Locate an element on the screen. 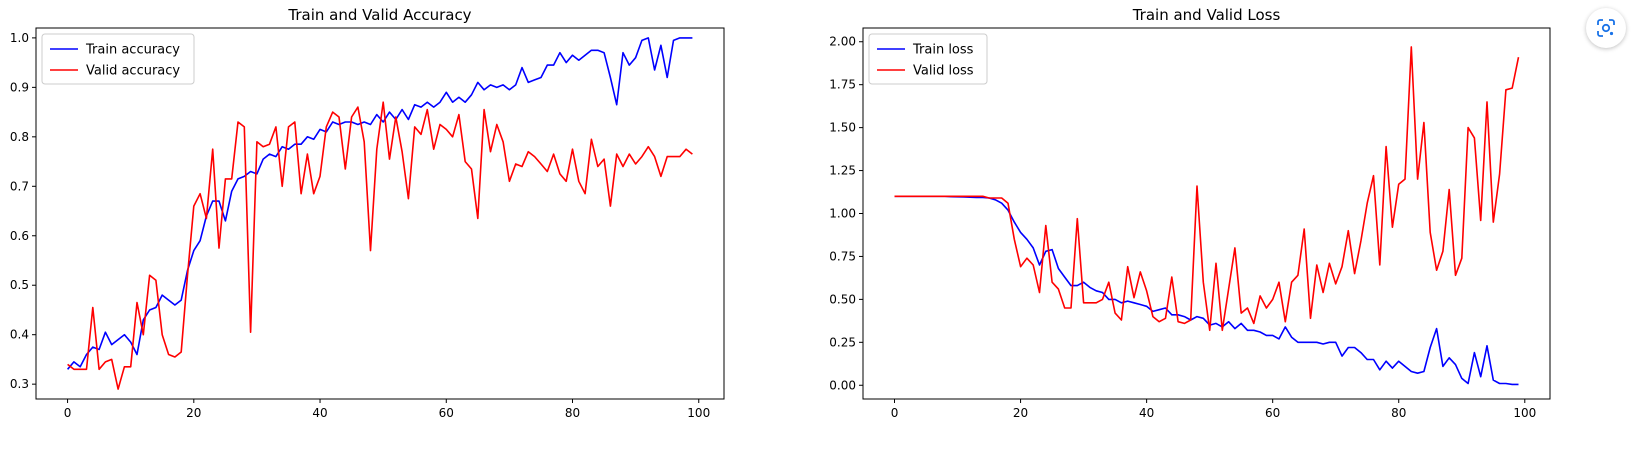 This screenshot has height=452, width=1636. y-tick-label: 0.9 is located at coordinates (19, 87).